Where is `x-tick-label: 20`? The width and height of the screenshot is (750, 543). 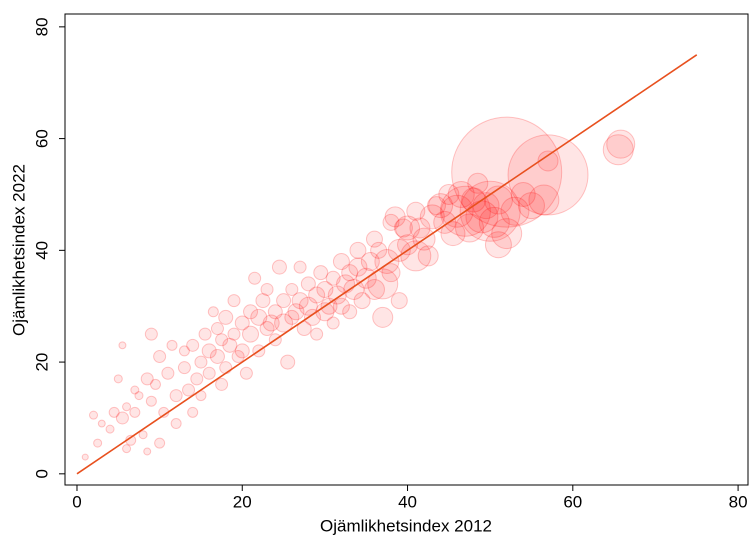 x-tick-label: 20 is located at coordinates (242, 501).